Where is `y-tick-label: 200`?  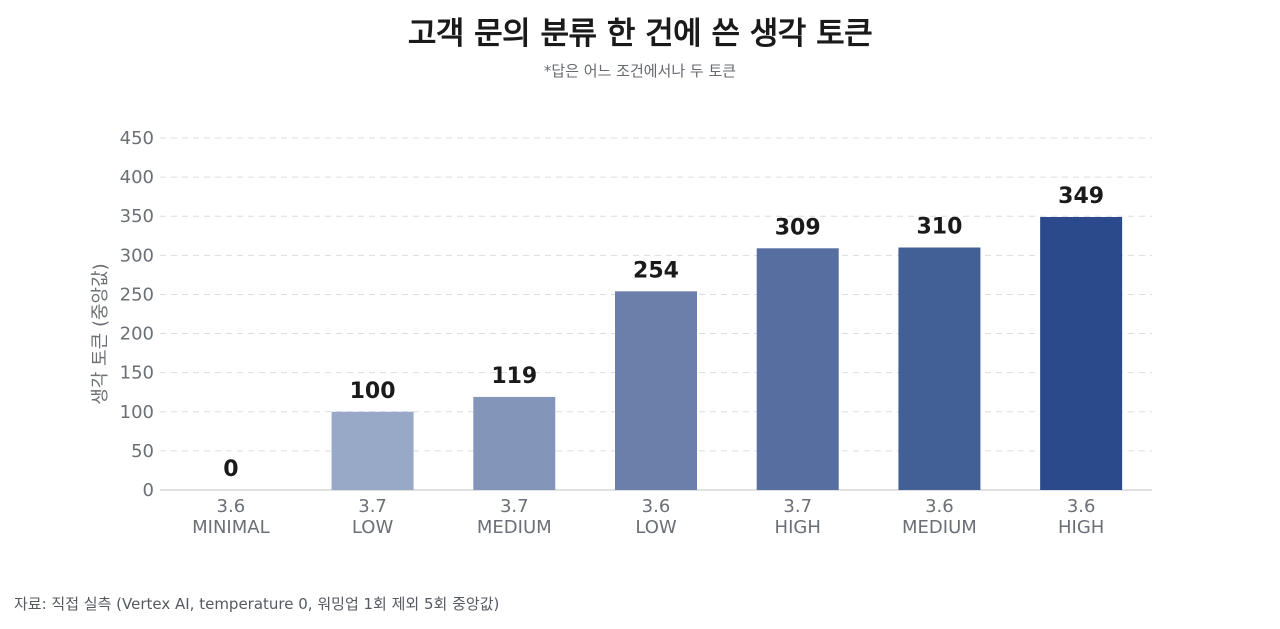 y-tick-label: 200 is located at coordinates (137, 334).